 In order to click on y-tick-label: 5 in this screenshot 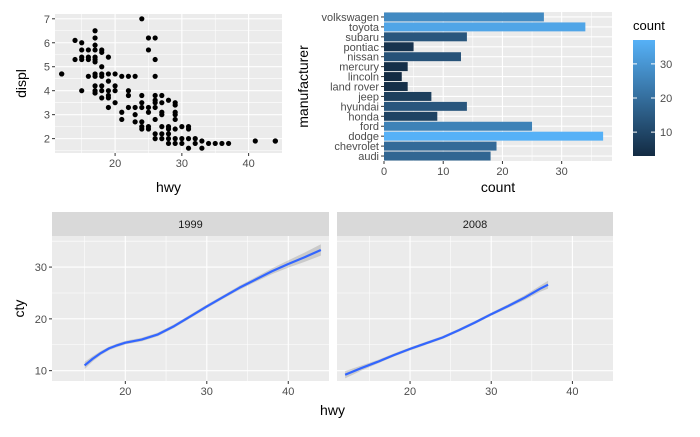, I will do `click(47, 68)`.